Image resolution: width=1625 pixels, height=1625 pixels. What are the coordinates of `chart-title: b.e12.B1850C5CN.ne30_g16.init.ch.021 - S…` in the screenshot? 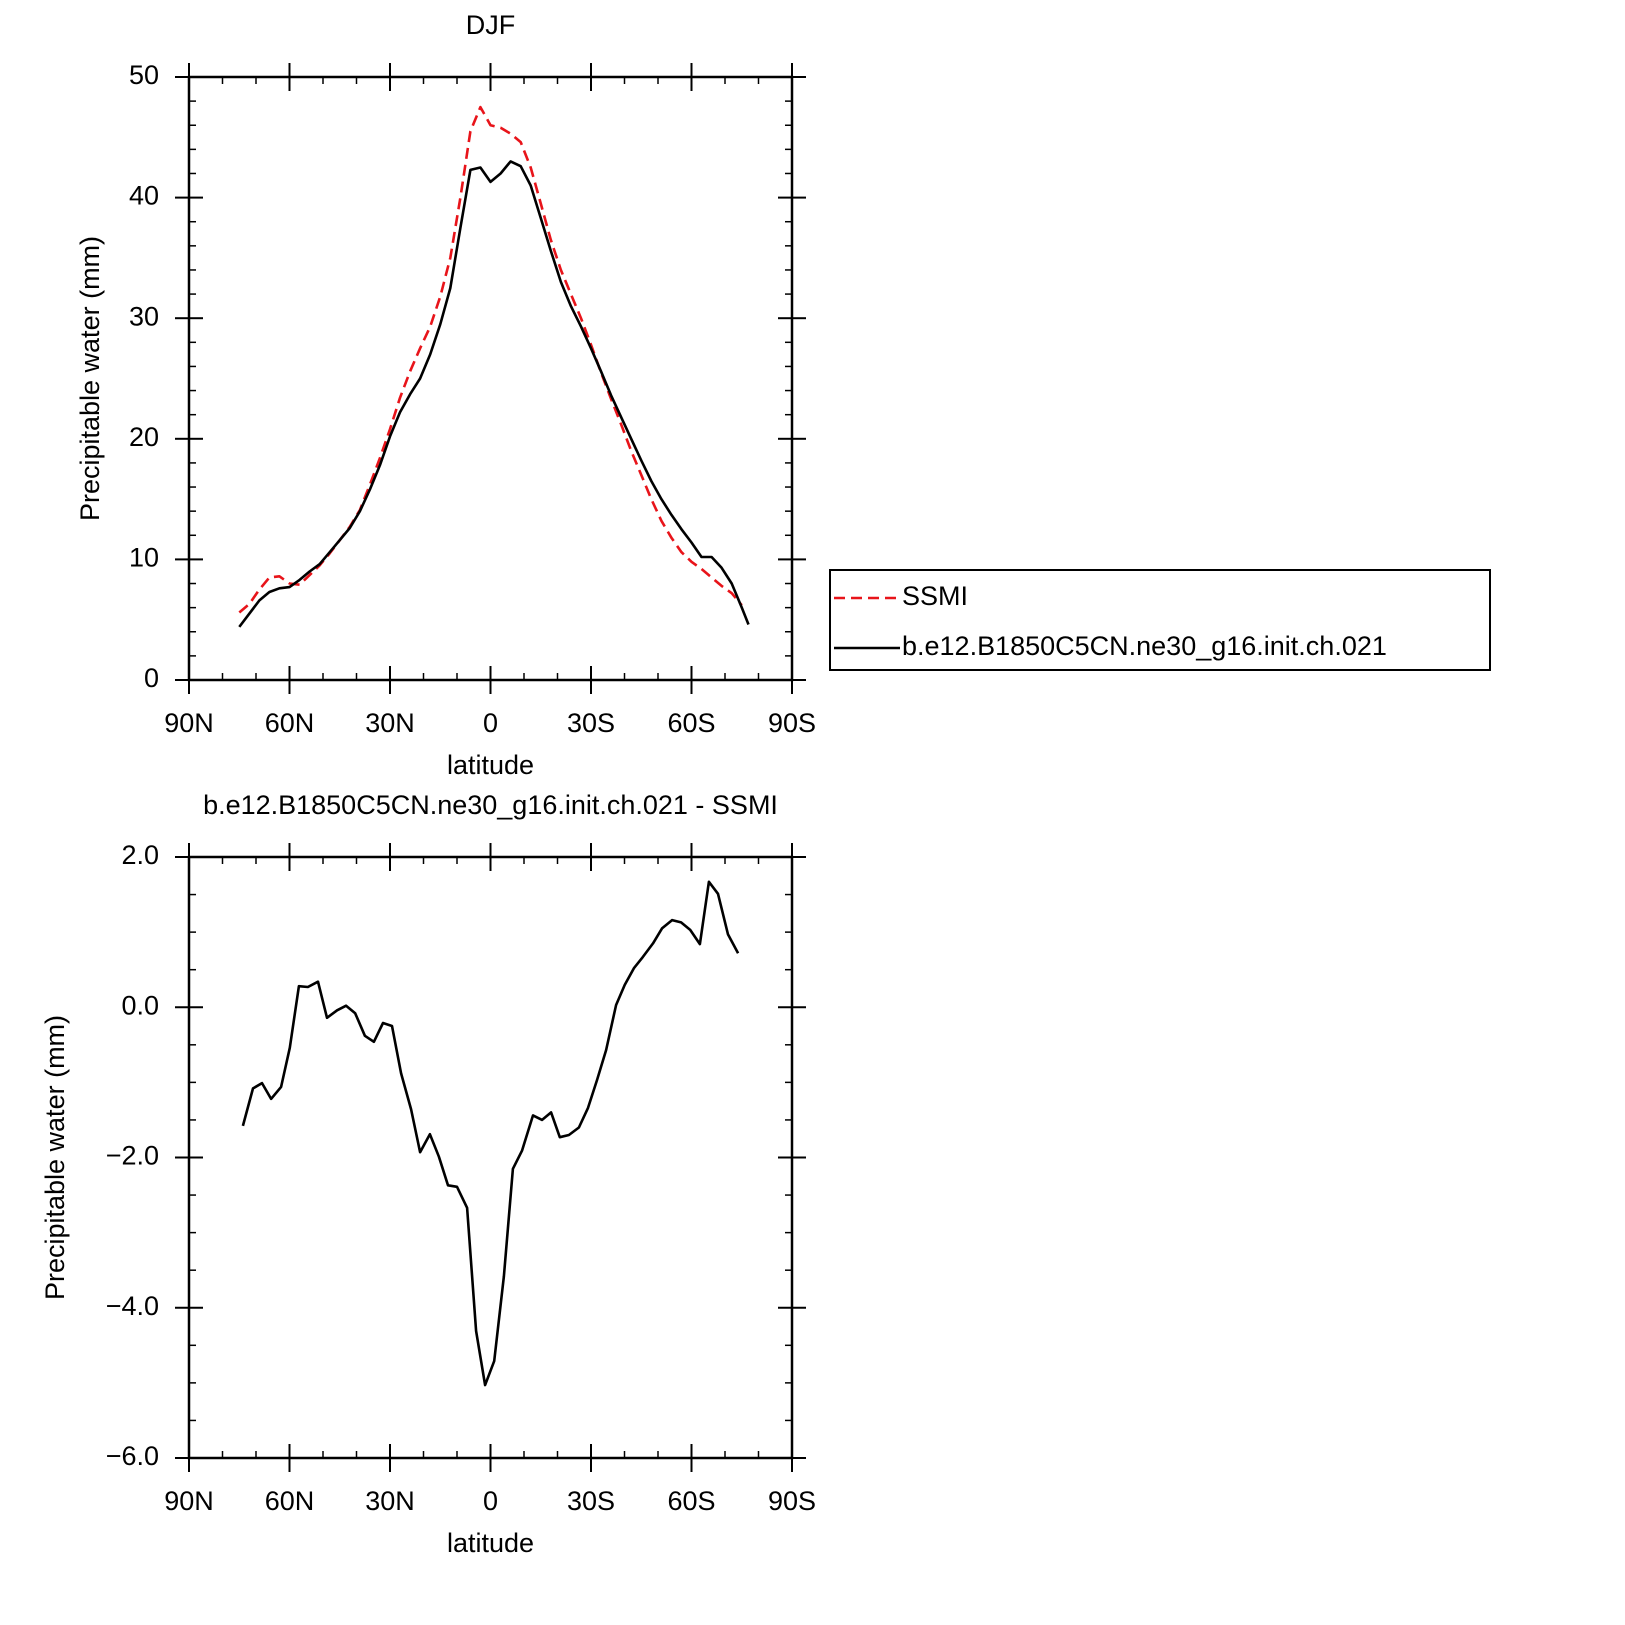 It's located at (490, 805).